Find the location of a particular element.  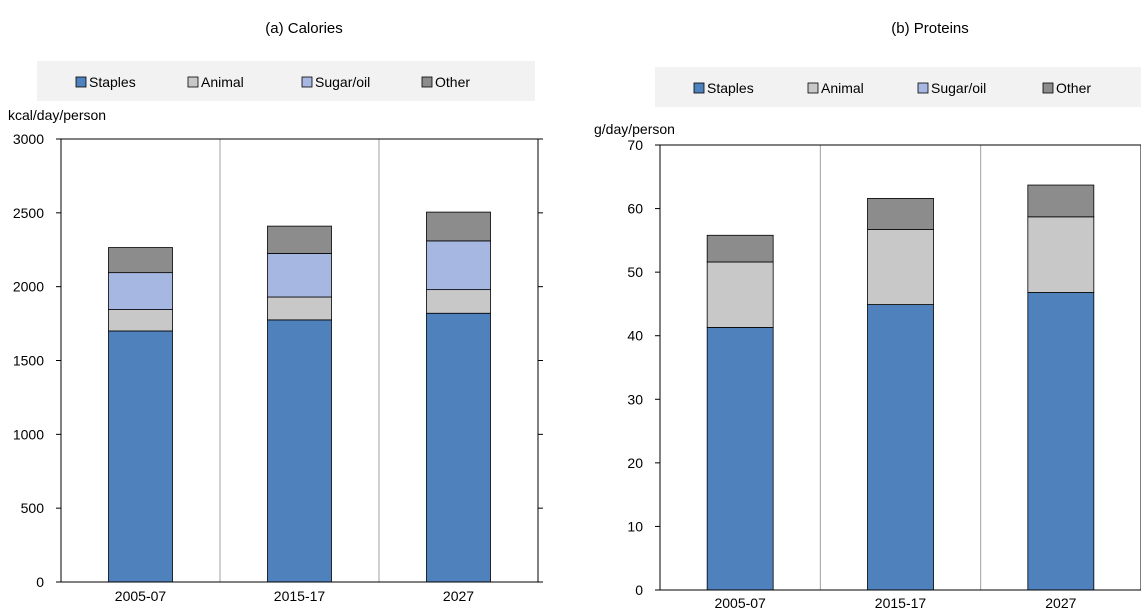

y-tick-label: 1000 is located at coordinates (28, 434).